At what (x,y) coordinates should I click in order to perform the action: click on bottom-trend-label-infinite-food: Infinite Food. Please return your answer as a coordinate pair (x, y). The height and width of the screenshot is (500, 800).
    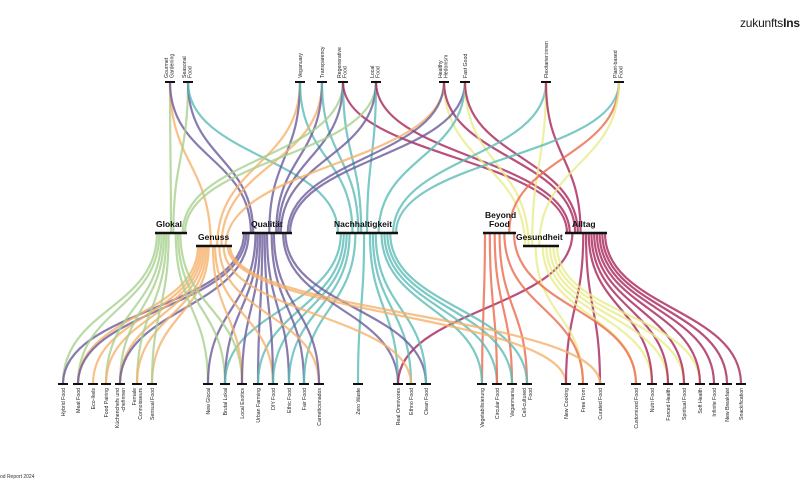
    Looking at the image, I should click on (715, 402).